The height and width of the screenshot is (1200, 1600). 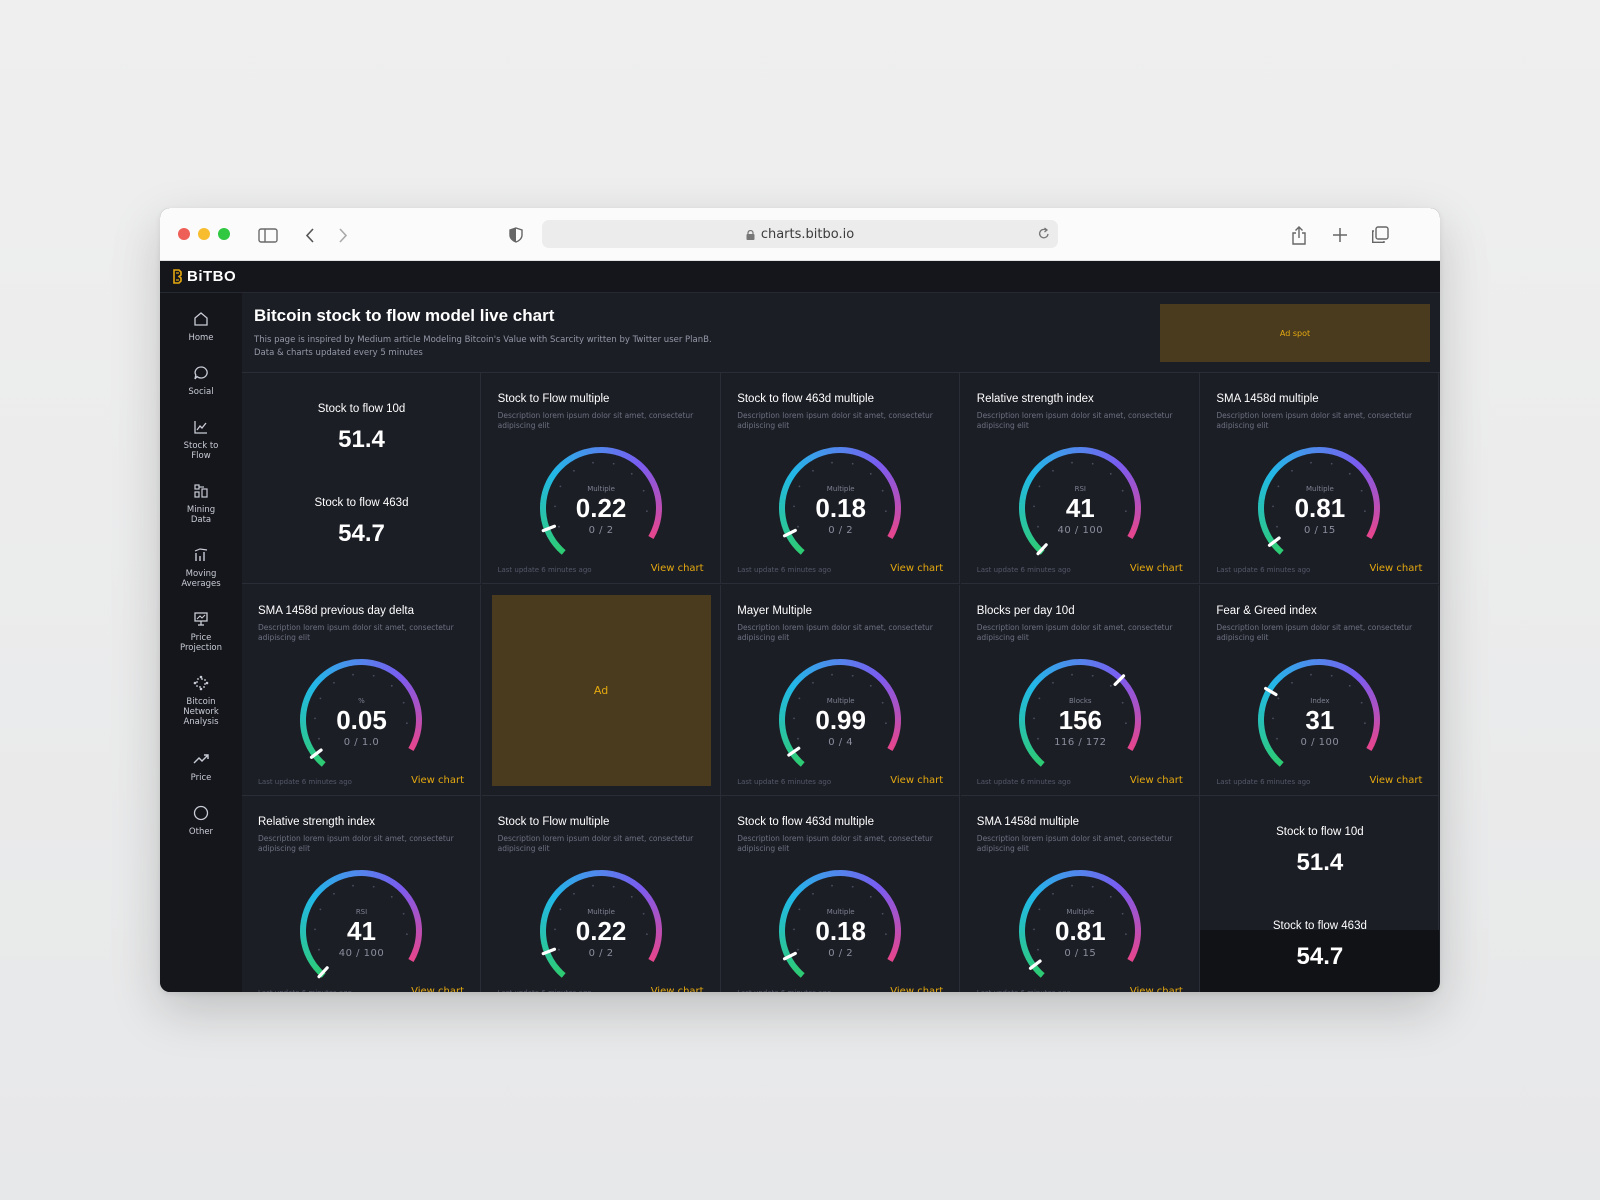 I want to click on sidebar-toggle-icon, so click(x=268, y=235).